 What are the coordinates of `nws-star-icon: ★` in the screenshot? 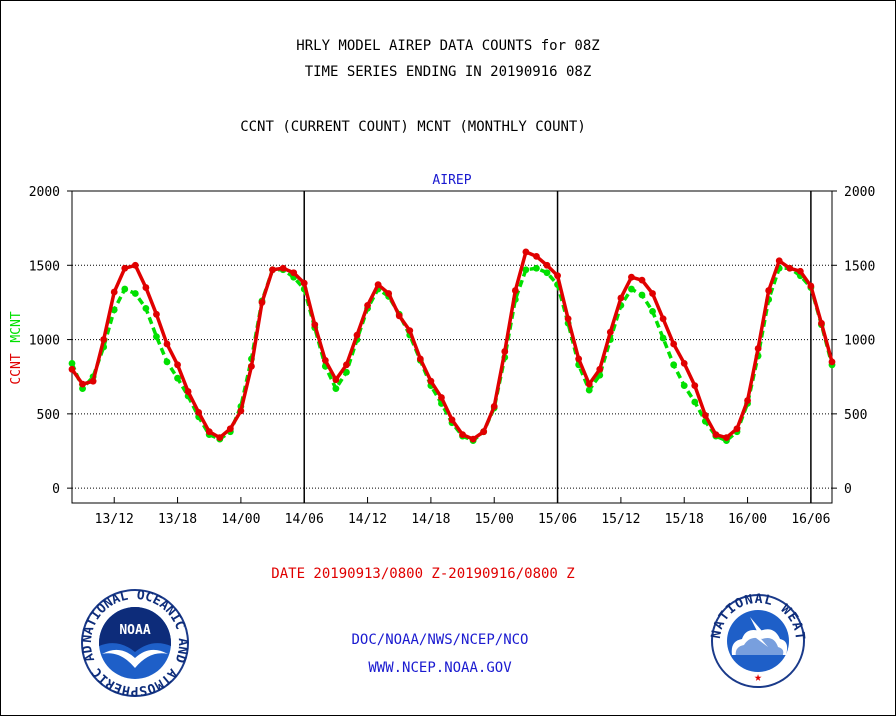 It's located at (758, 677).